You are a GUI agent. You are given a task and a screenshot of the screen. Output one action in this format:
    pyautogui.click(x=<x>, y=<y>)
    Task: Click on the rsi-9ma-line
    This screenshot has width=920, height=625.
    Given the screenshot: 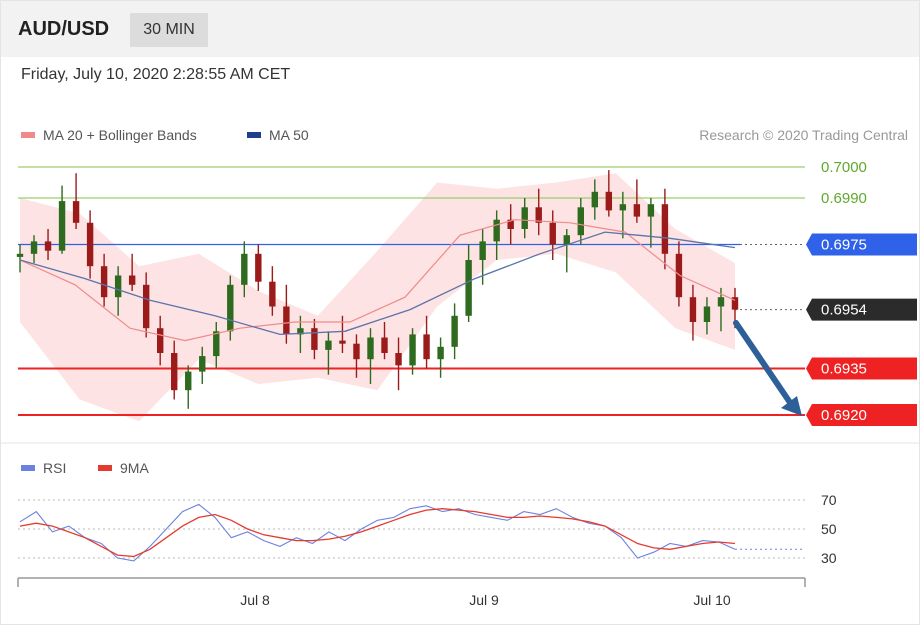 What is the action you would take?
    pyautogui.click(x=377, y=533)
    